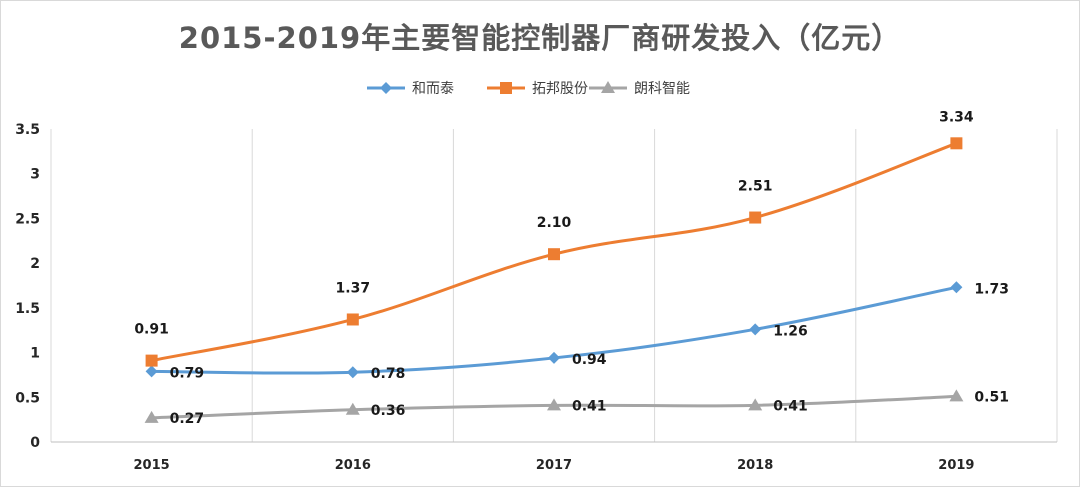 The width and height of the screenshot is (1080, 487). Describe the element at coordinates (152, 465) in the screenshot. I see `x-tick-label: 2015` at that location.